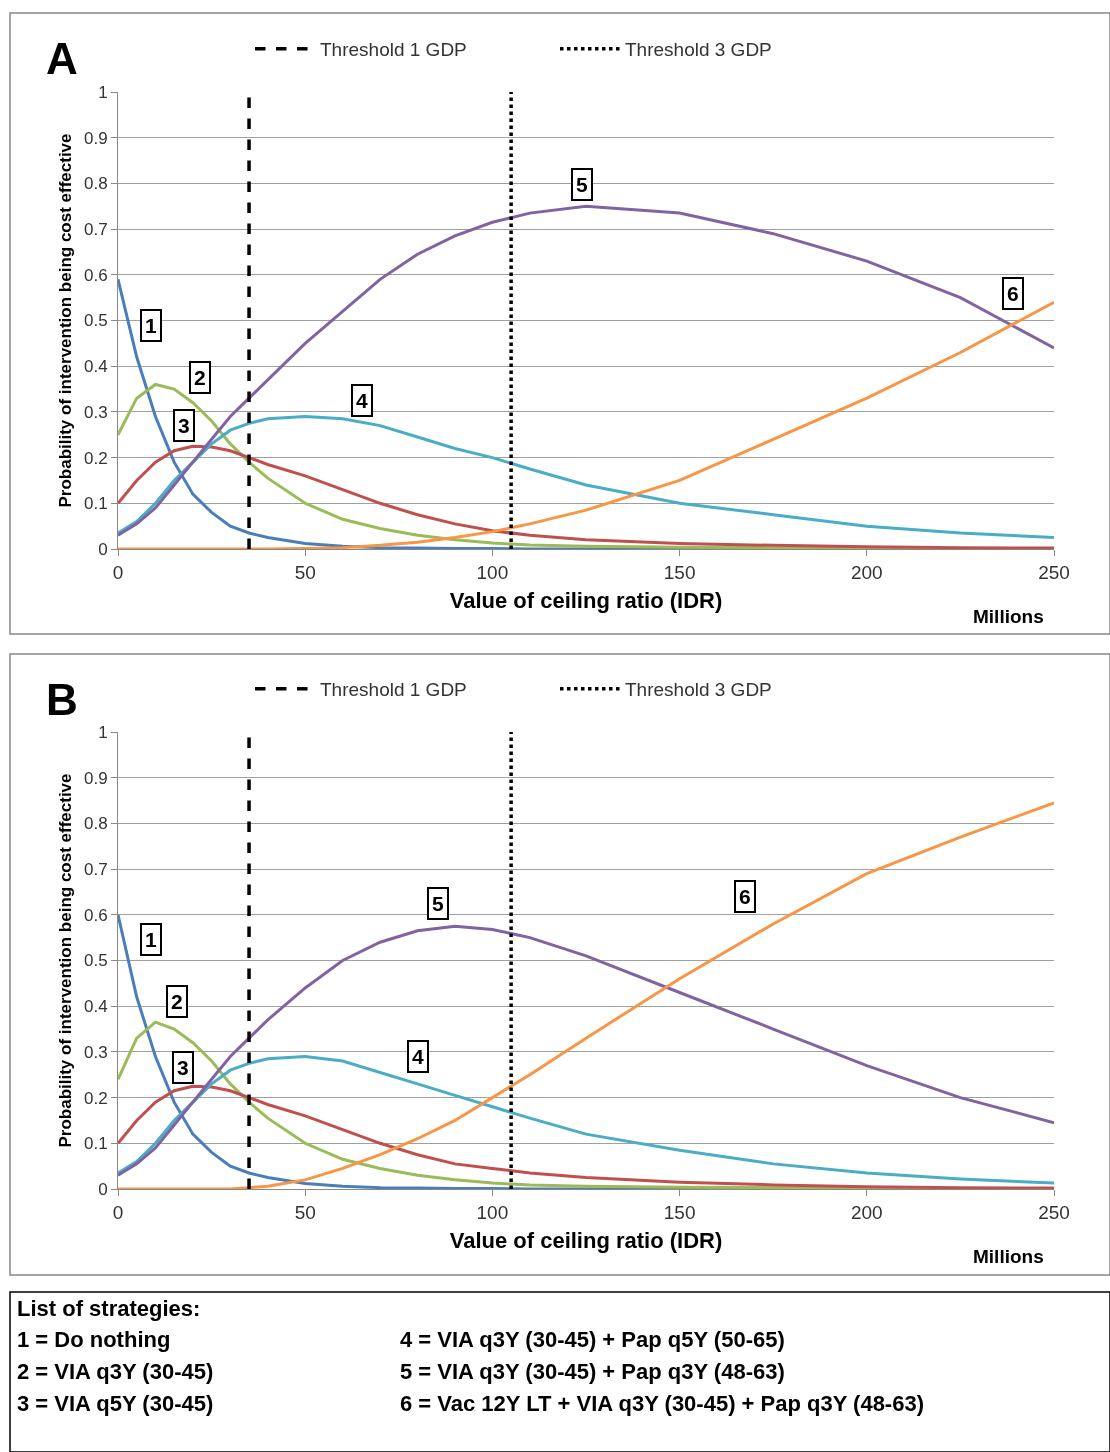  What do you see at coordinates (109, 1308) in the screenshot?
I see `text: List of strategies:` at bounding box center [109, 1308].